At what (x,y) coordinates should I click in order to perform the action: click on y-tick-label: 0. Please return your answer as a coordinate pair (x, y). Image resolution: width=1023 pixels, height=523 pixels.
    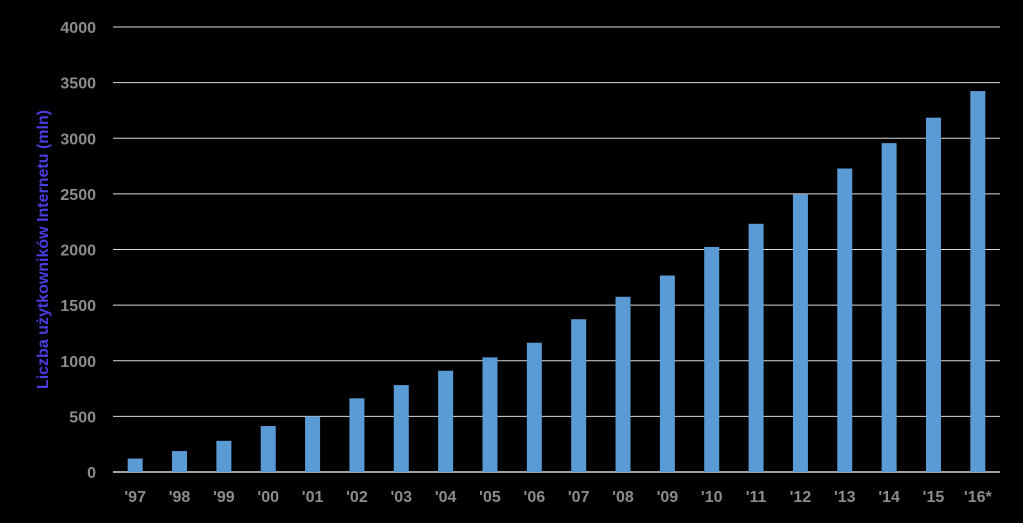
    Looking at the image, I should click on (91, 473).